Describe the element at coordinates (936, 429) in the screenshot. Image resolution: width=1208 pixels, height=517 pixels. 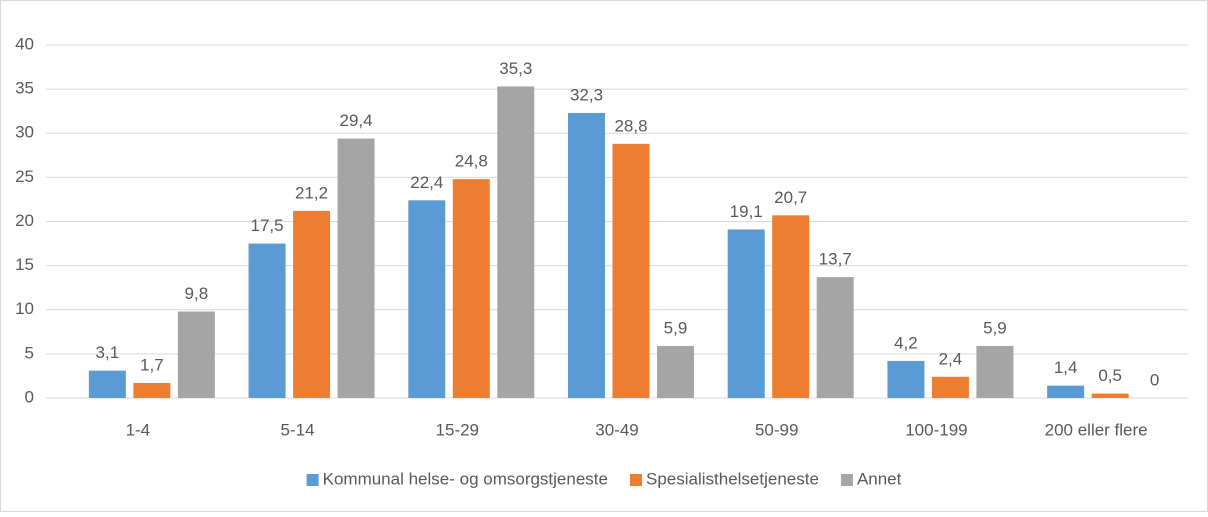
I see `x-tick-label: 100-199` at that location.